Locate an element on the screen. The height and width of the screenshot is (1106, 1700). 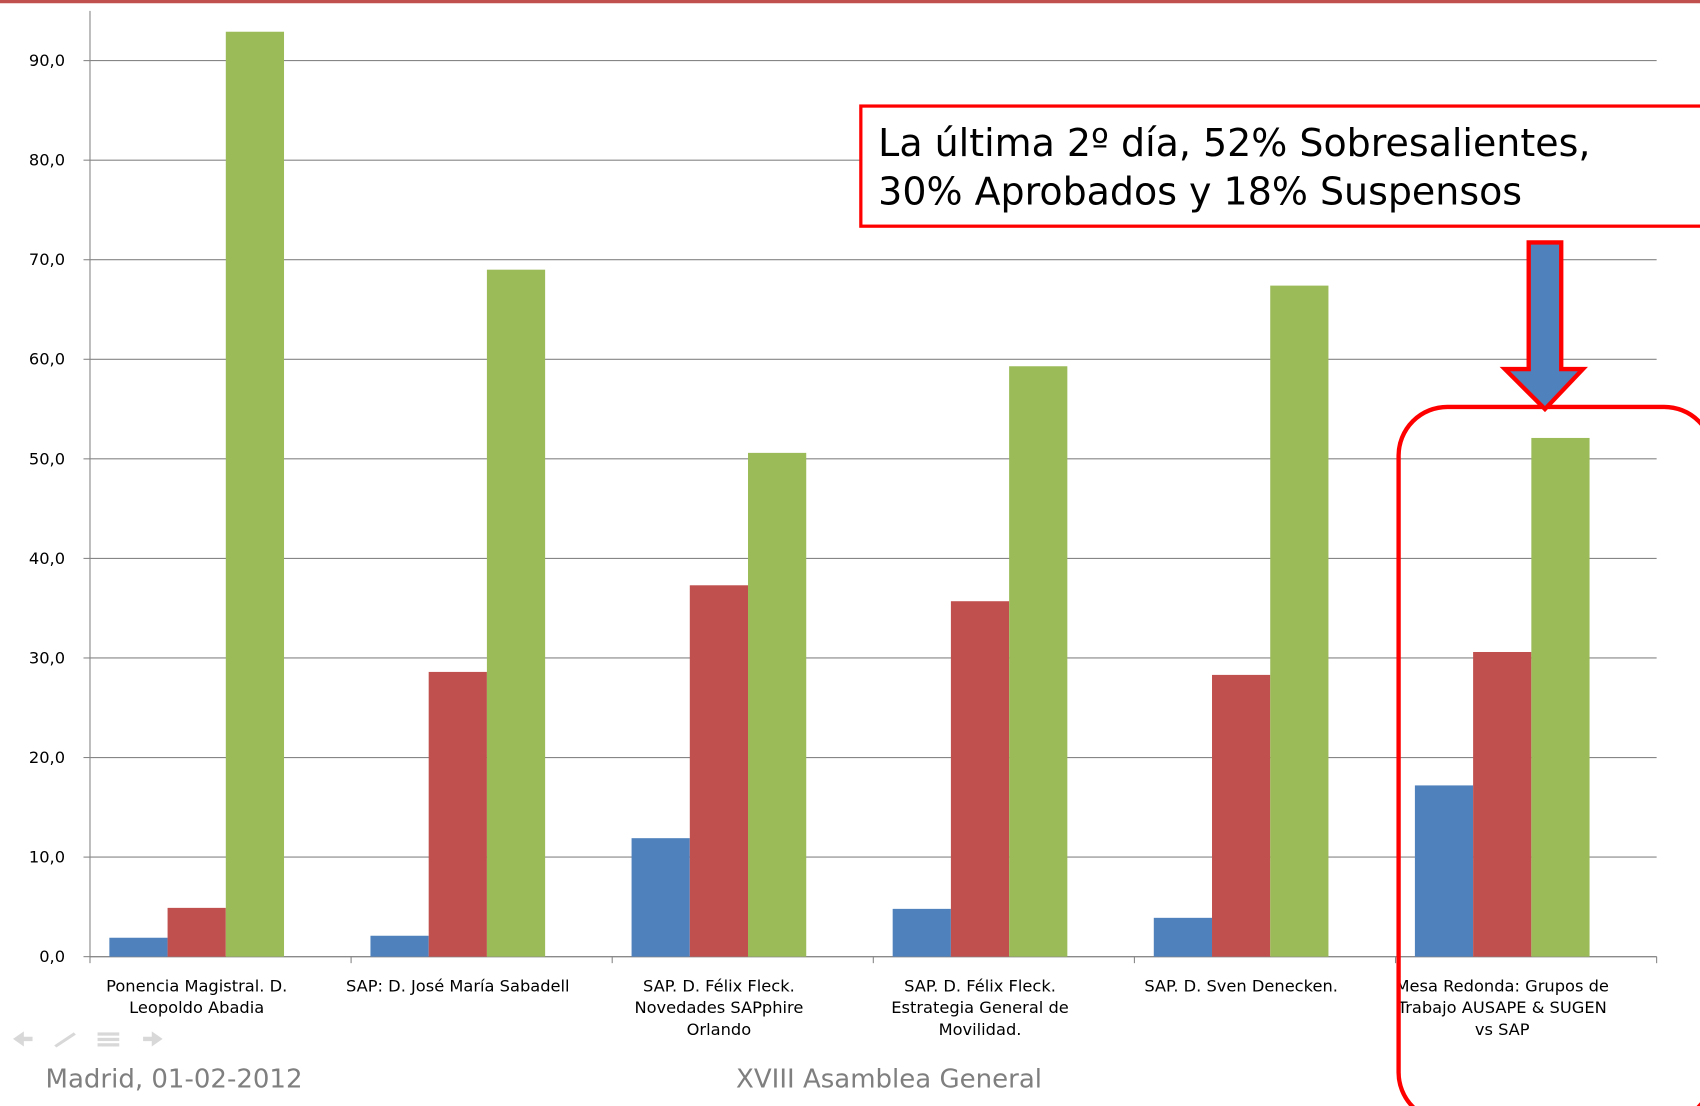
y-tick-label: 0,0 is located at coordinates (52, 956).